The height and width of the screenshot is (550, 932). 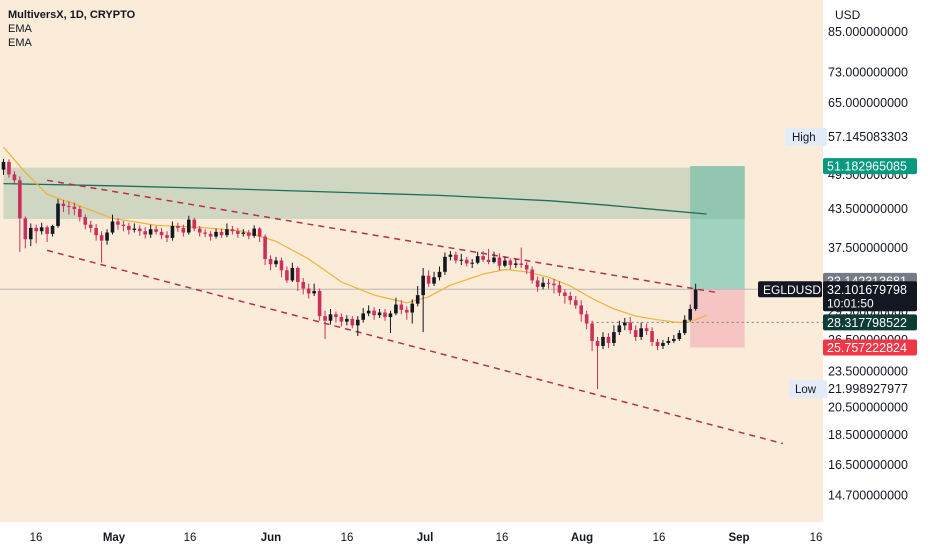 What do you see at coordinates (20, 43) in the screenshot?
I see `ema-legend-2: EMA` at bounding box center [20, 43].